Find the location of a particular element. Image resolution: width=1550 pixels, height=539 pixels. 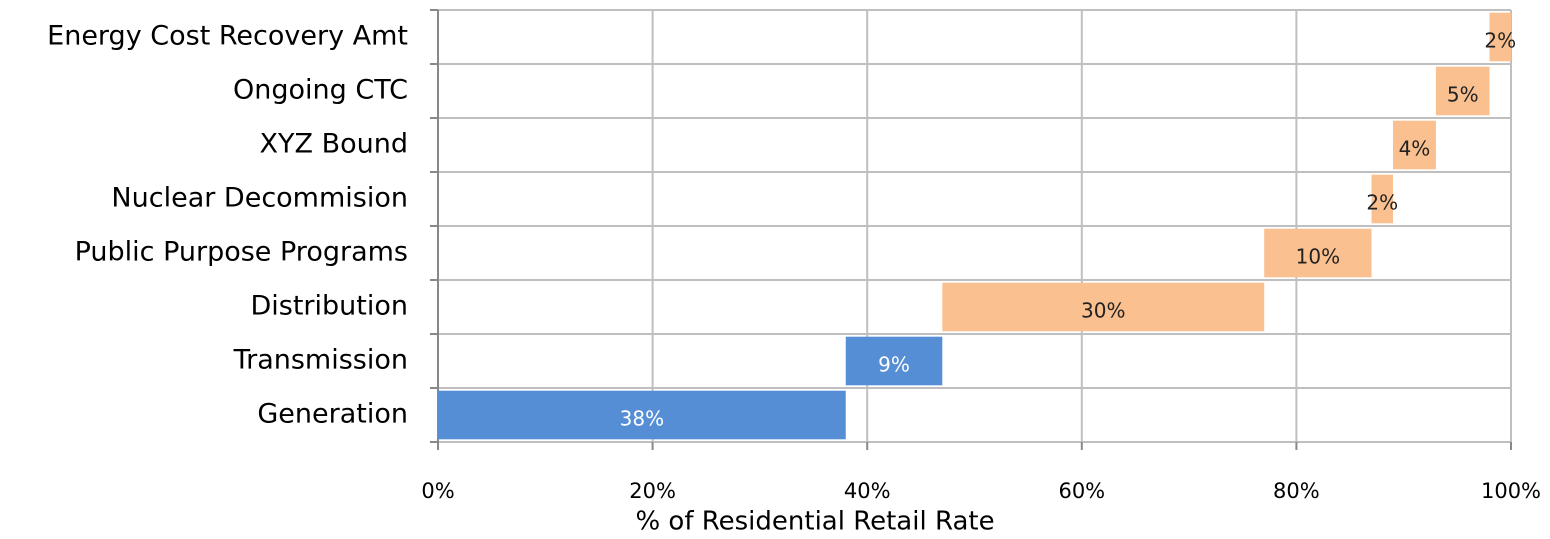

y-tick-label: Nuclear Decommision is located at coordinates (259, 198).